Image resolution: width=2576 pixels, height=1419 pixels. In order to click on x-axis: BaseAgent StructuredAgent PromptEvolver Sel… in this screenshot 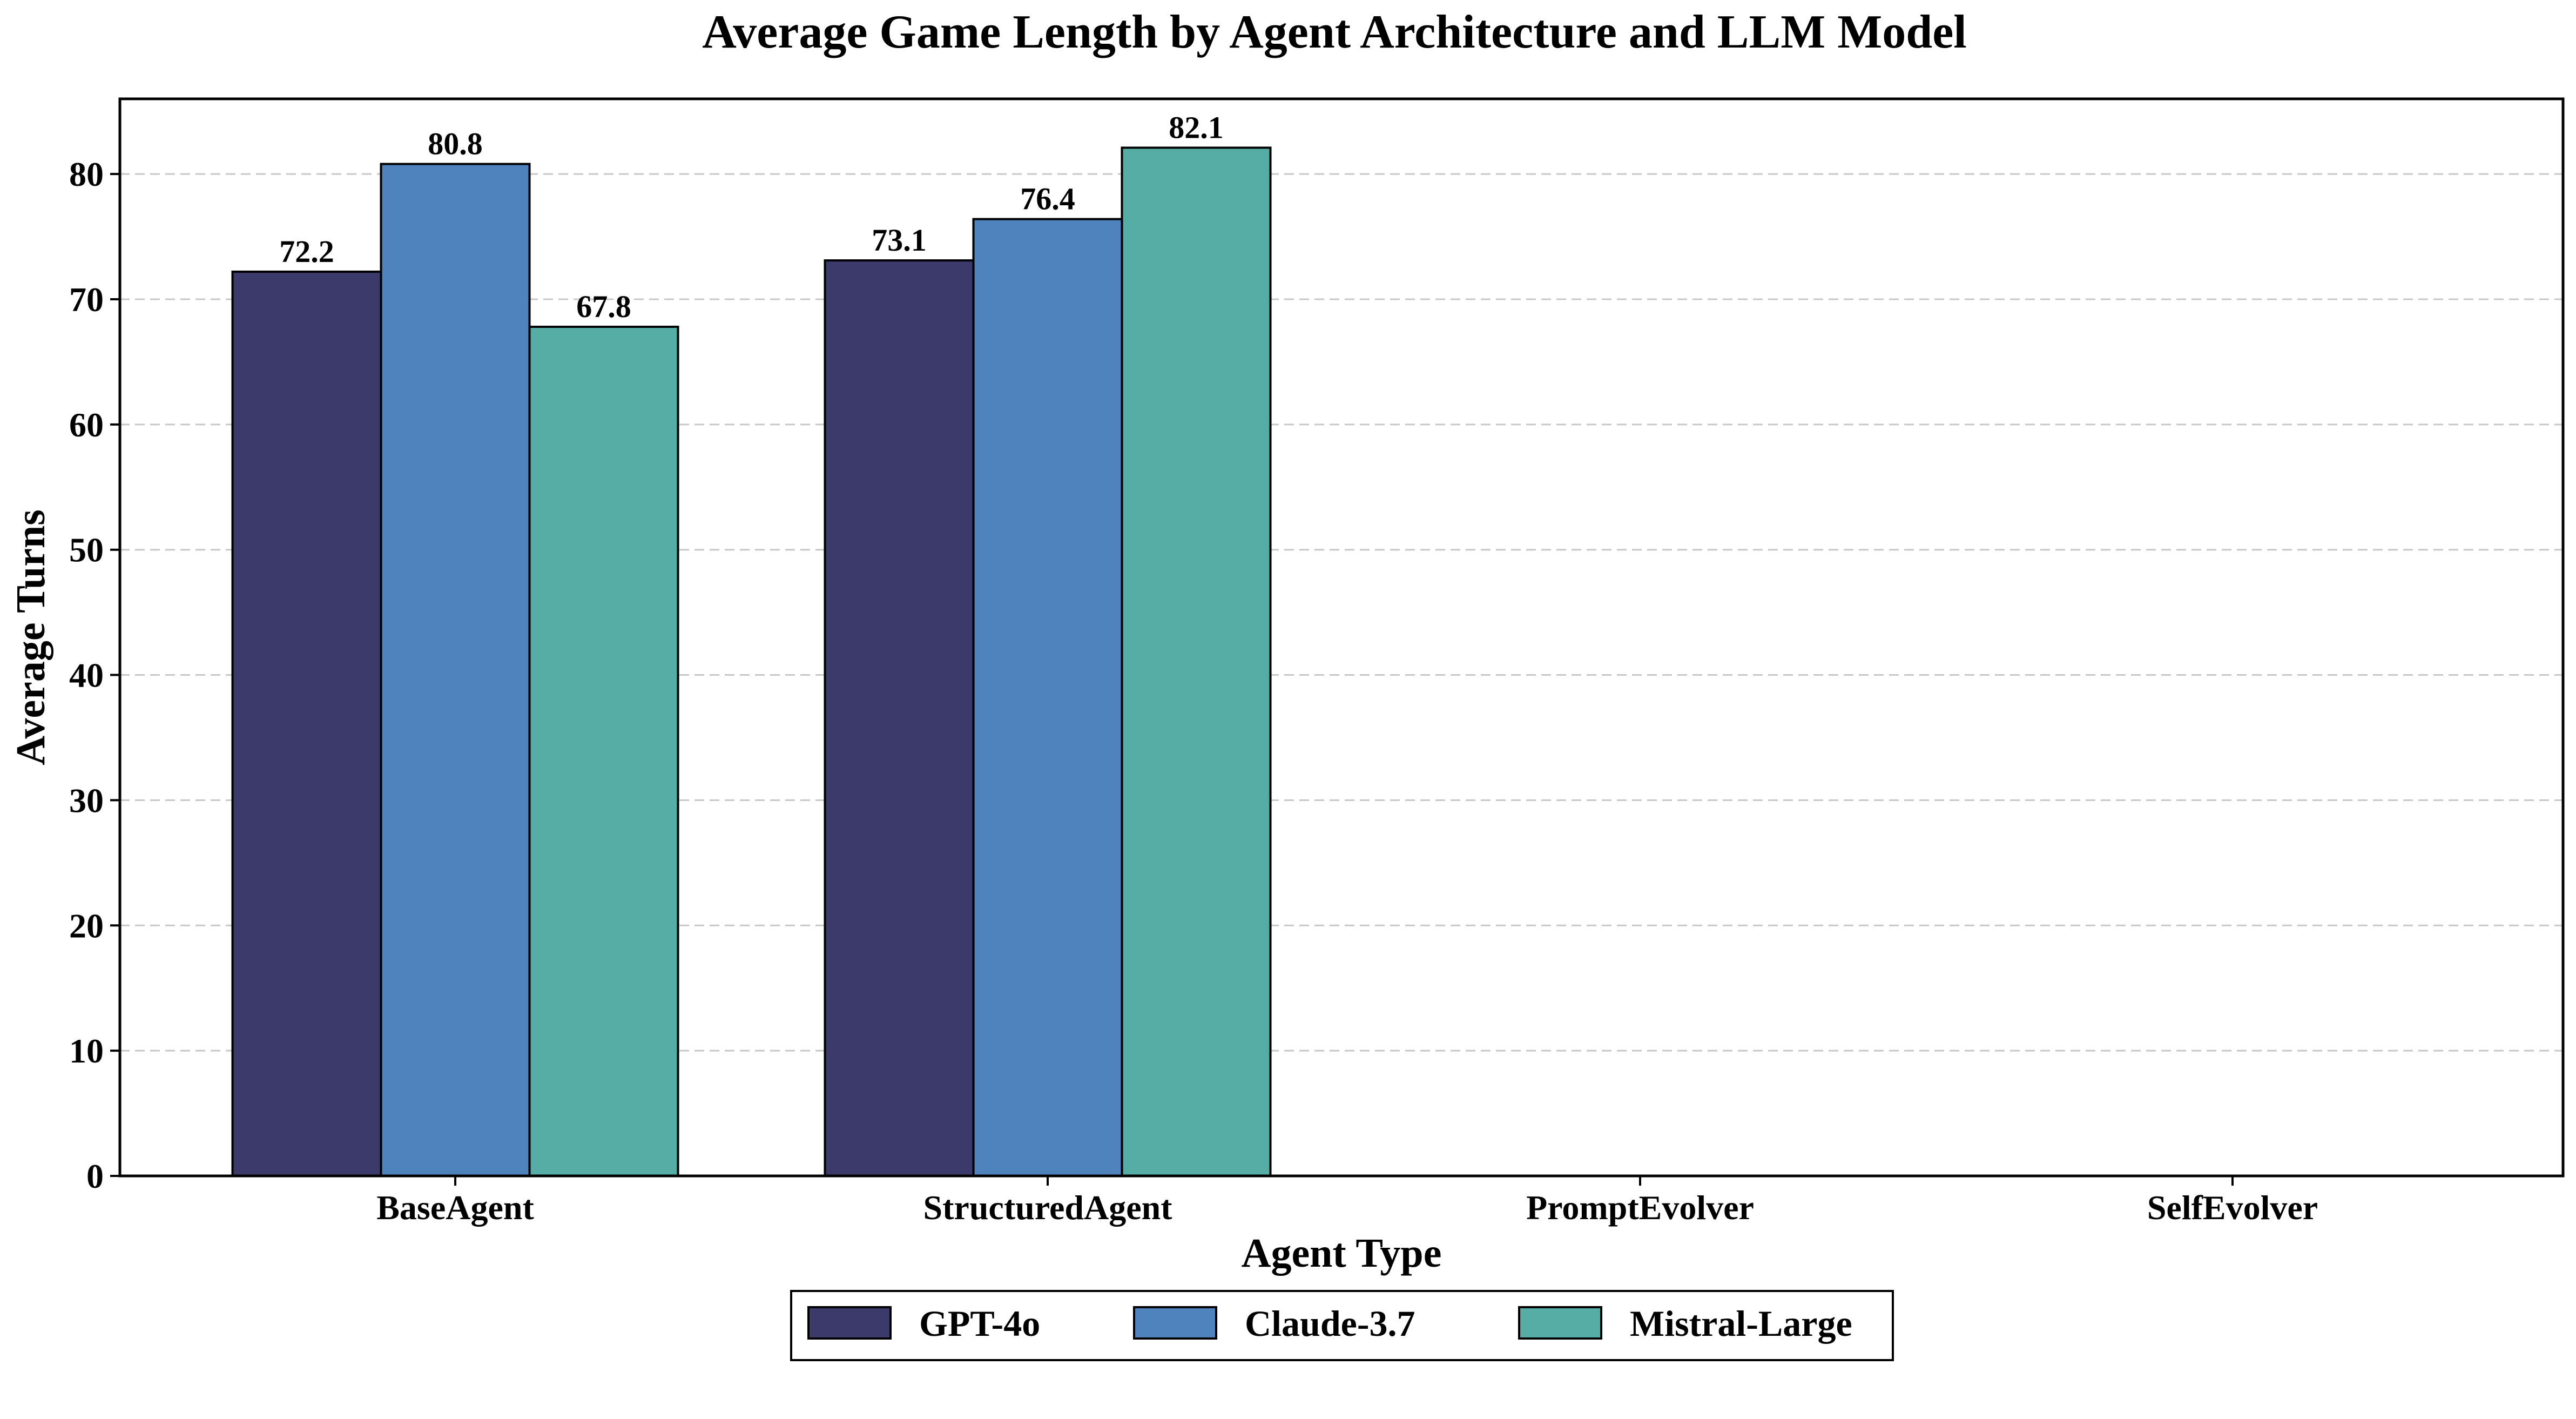, I will do `click(1347, 1201)`.